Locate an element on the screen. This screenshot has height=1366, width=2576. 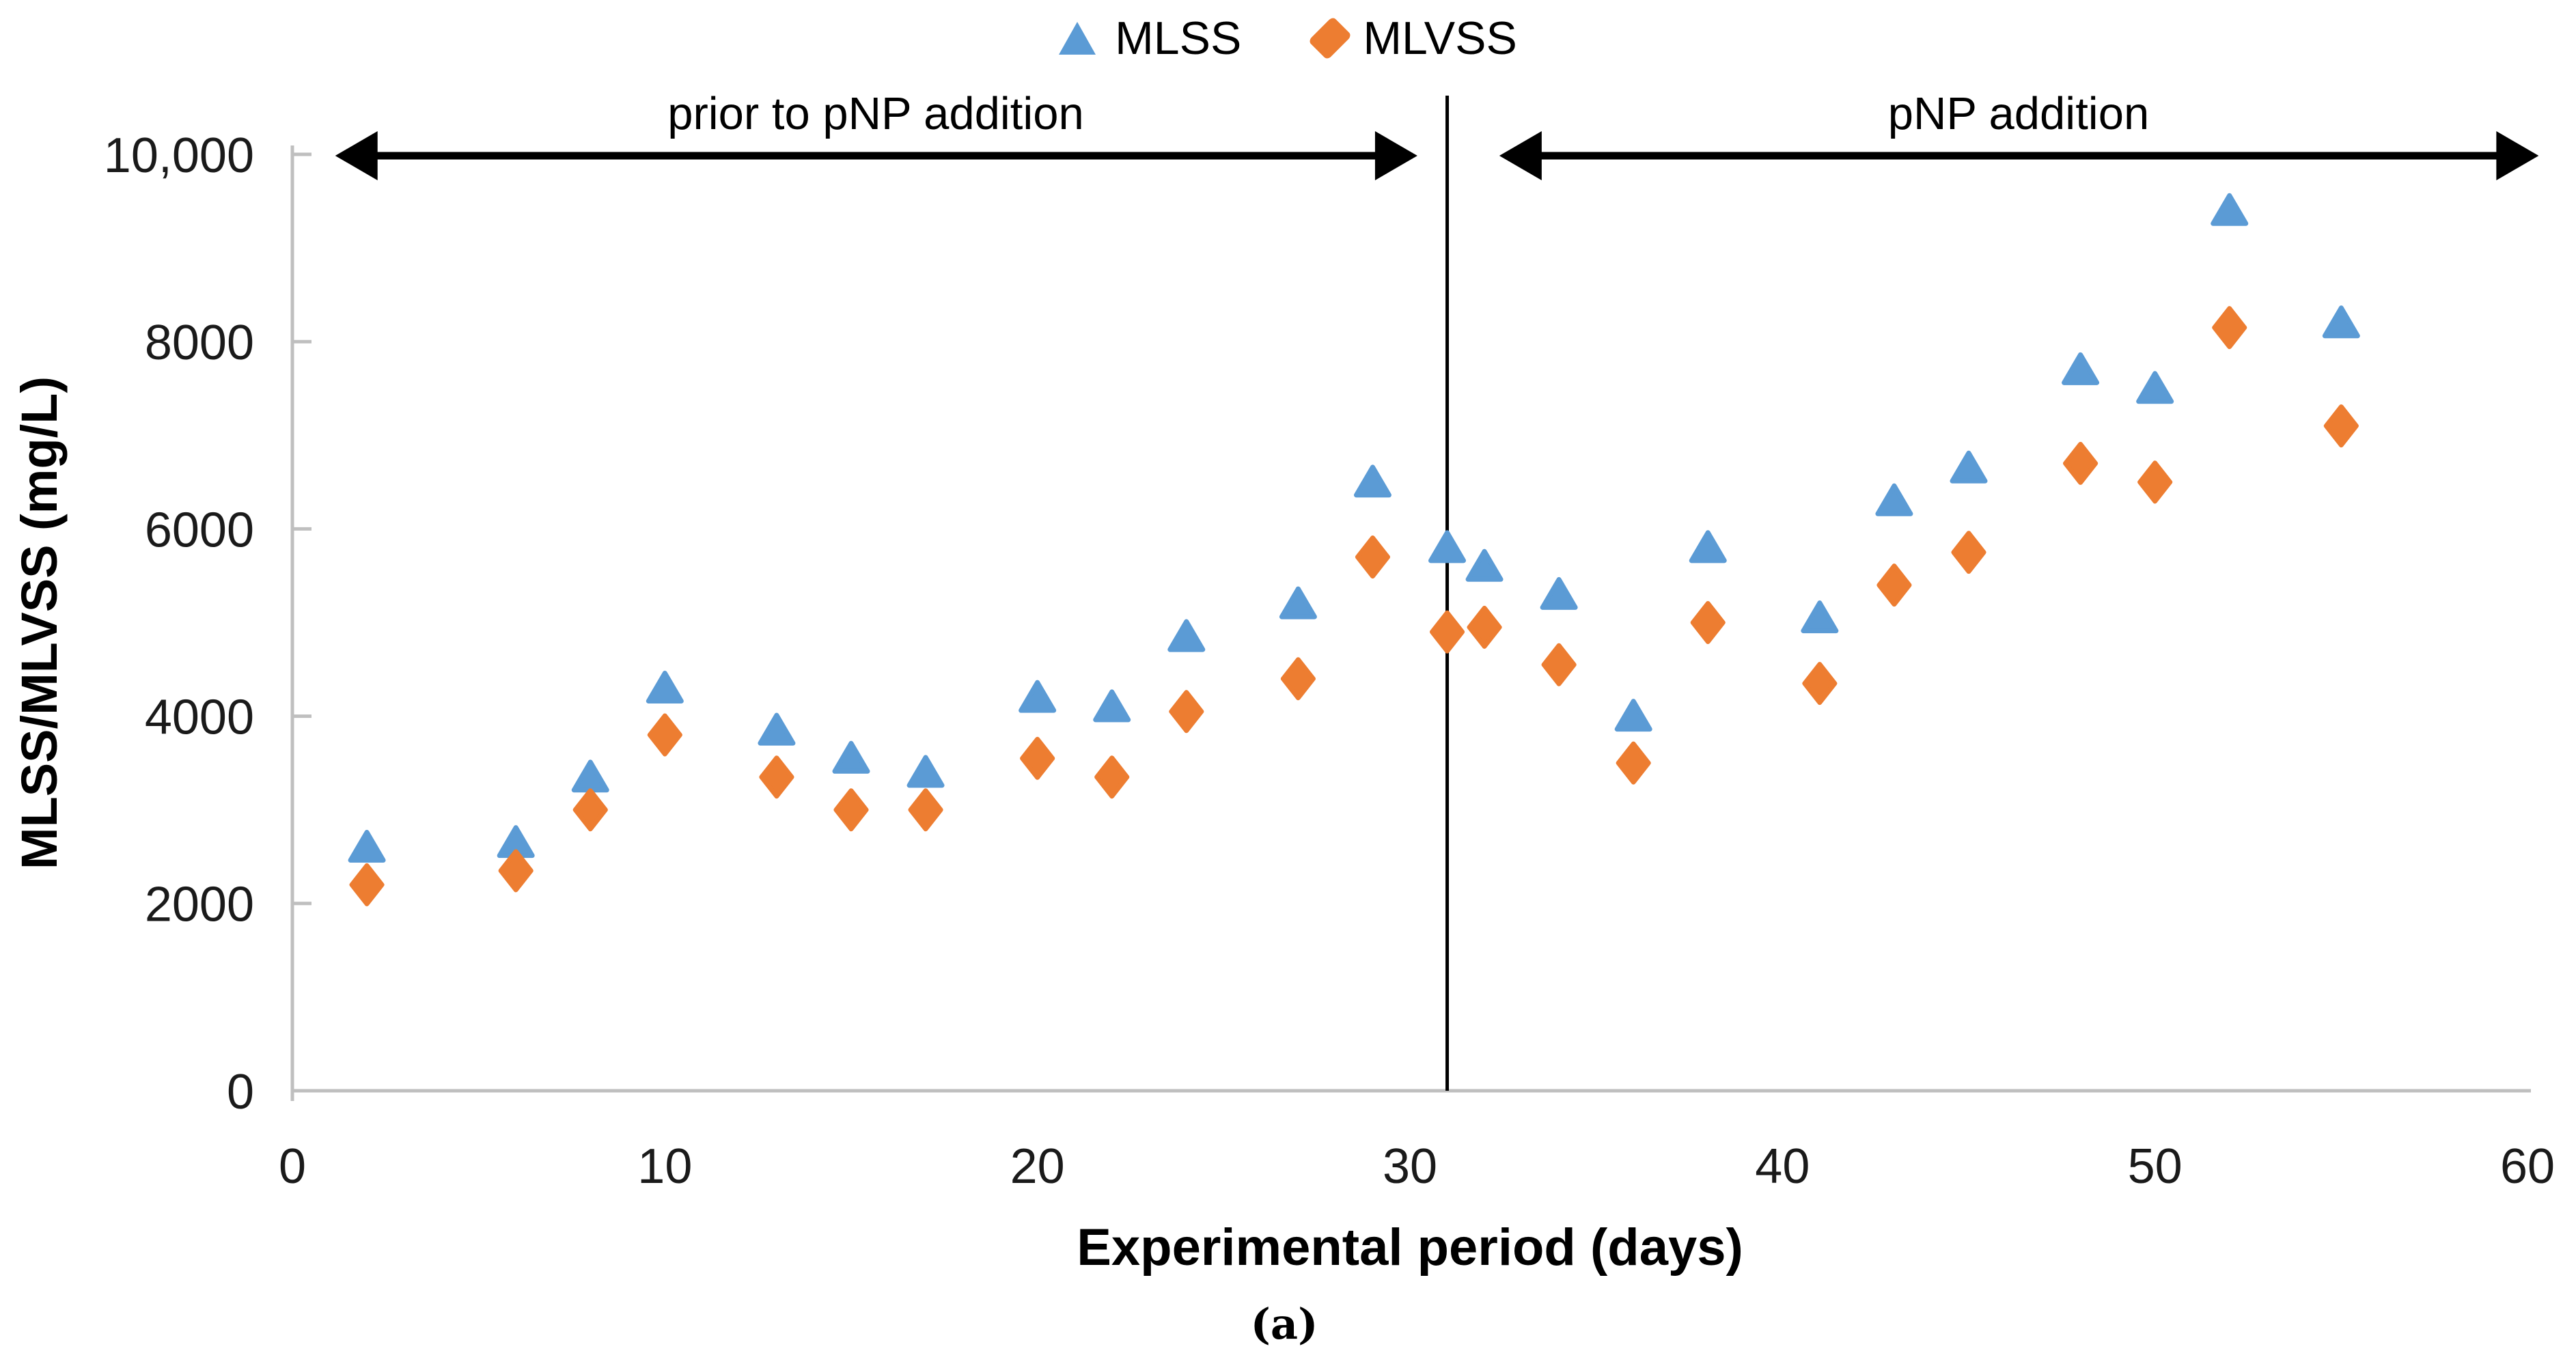
x-tick-label: 30 is located at coordinates (1410, 1166).